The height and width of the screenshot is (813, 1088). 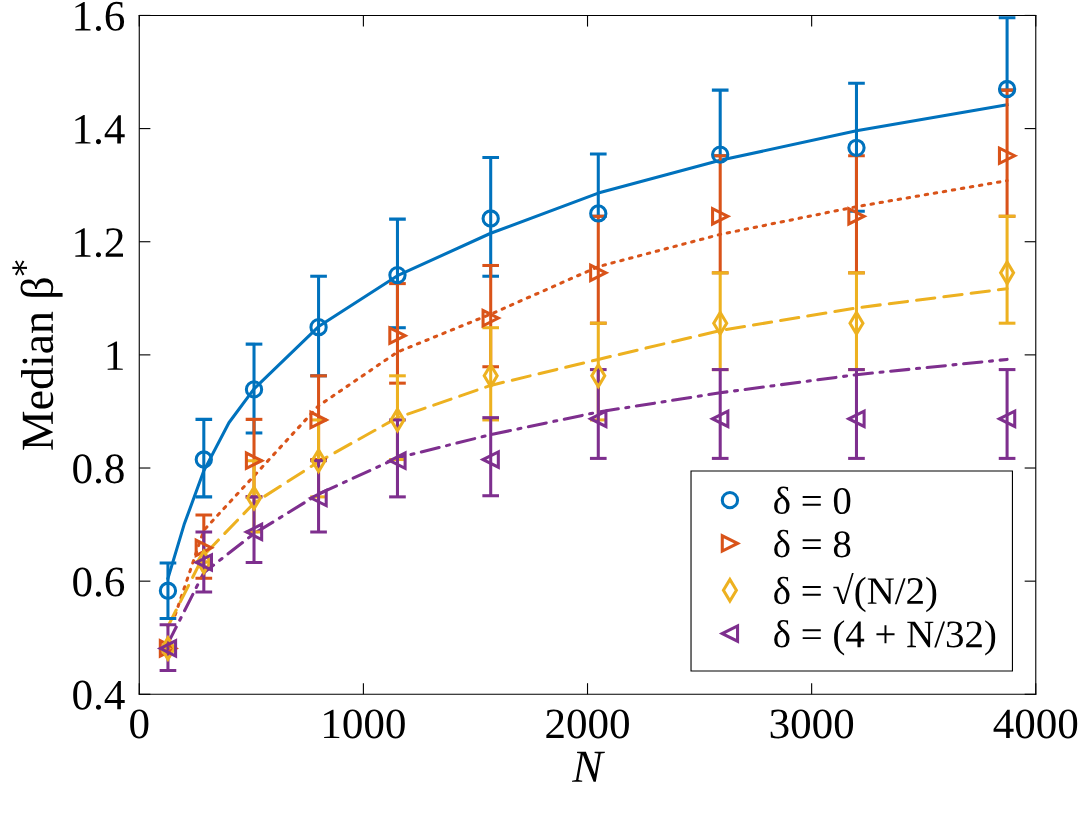 What do you see at coordinates (364, 724) in the screenshot?
I see `x-tick-label: 1000` at bounding box center [364, 724].